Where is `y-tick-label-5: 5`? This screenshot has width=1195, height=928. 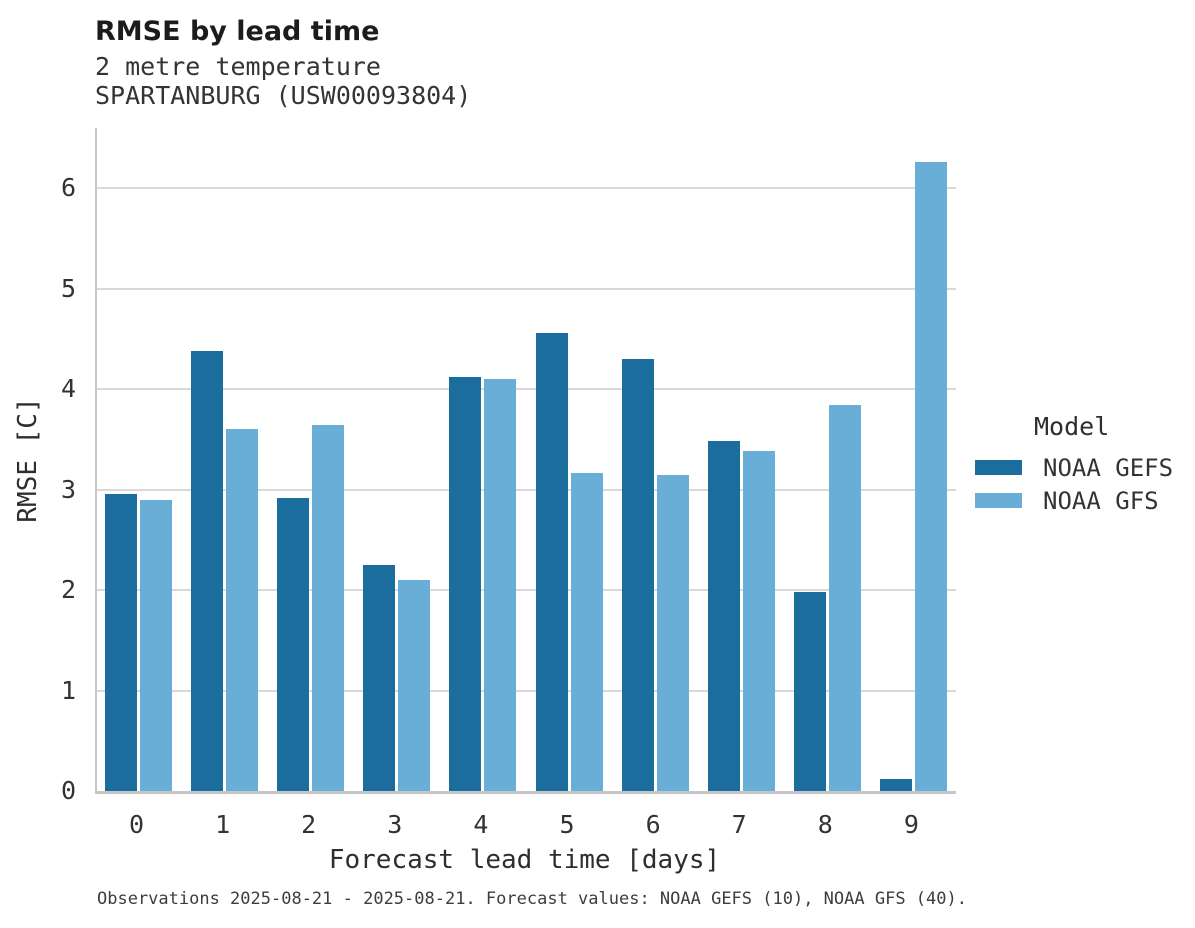 y-tick-label-5: 5 is located at coordinates (68, 288).